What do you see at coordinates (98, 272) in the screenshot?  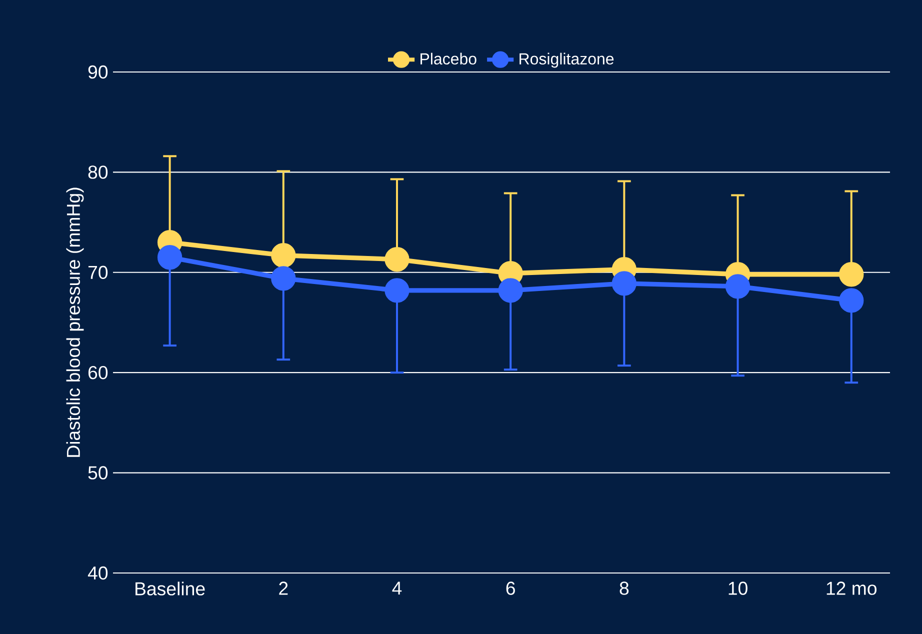 I see `y-tick-label: 70` at bounding box center [98, 272].